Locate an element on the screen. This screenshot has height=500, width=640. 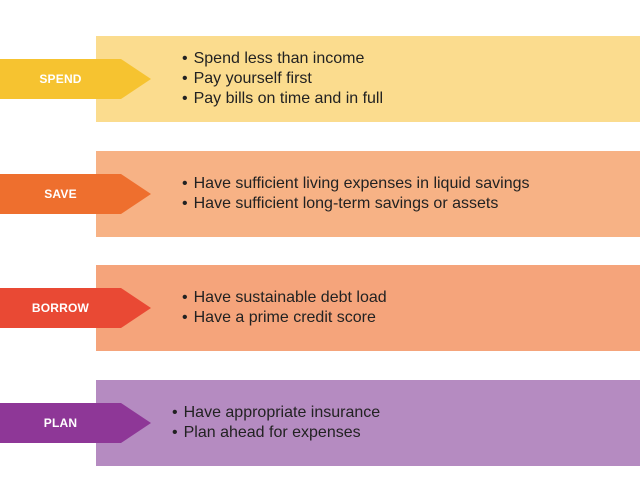
plan-arrow: PLAN is located at coordinates (75, 423).